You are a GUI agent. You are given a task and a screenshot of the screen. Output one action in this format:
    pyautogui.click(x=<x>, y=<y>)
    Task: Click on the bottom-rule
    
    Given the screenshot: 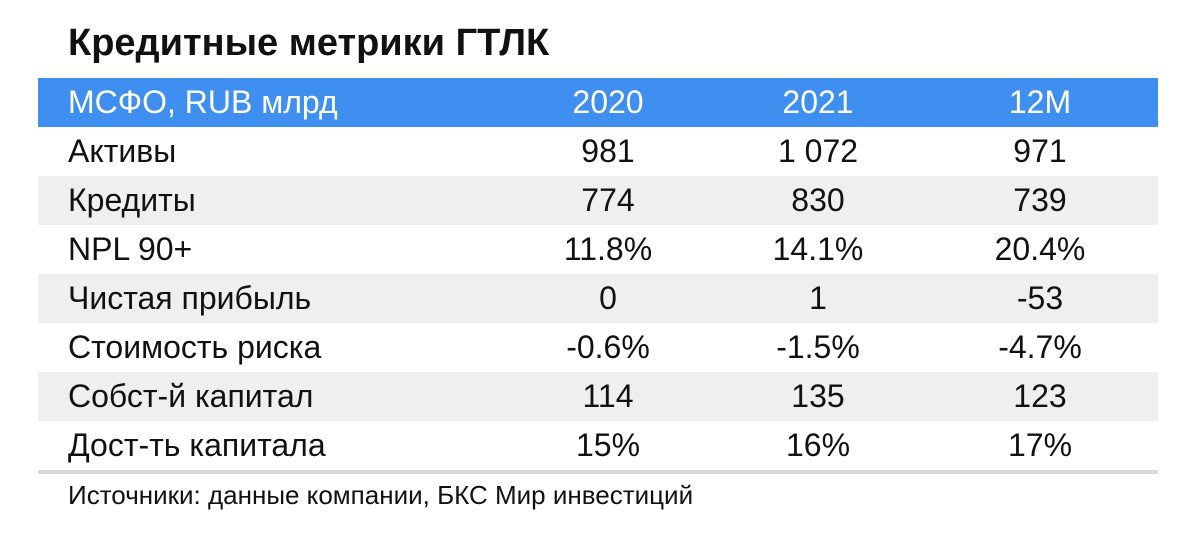 What is the action you would take?
    pyautogui.click(x=598, y=472)
    